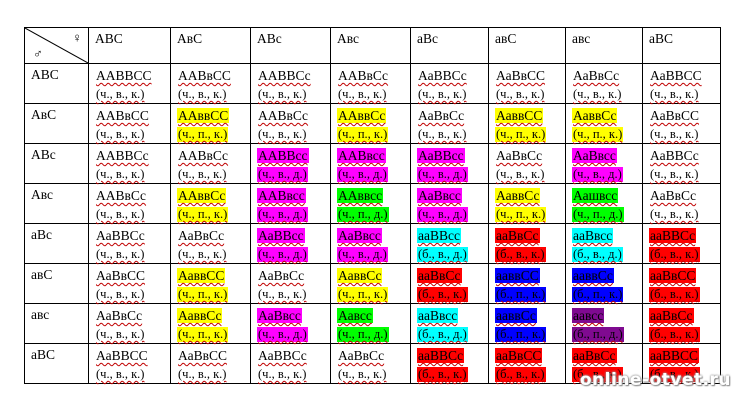 The image size is (739, 400). Describe the element at coordinates (40, 314) in the screenshot. I see `row-header-label: авс` at that location.